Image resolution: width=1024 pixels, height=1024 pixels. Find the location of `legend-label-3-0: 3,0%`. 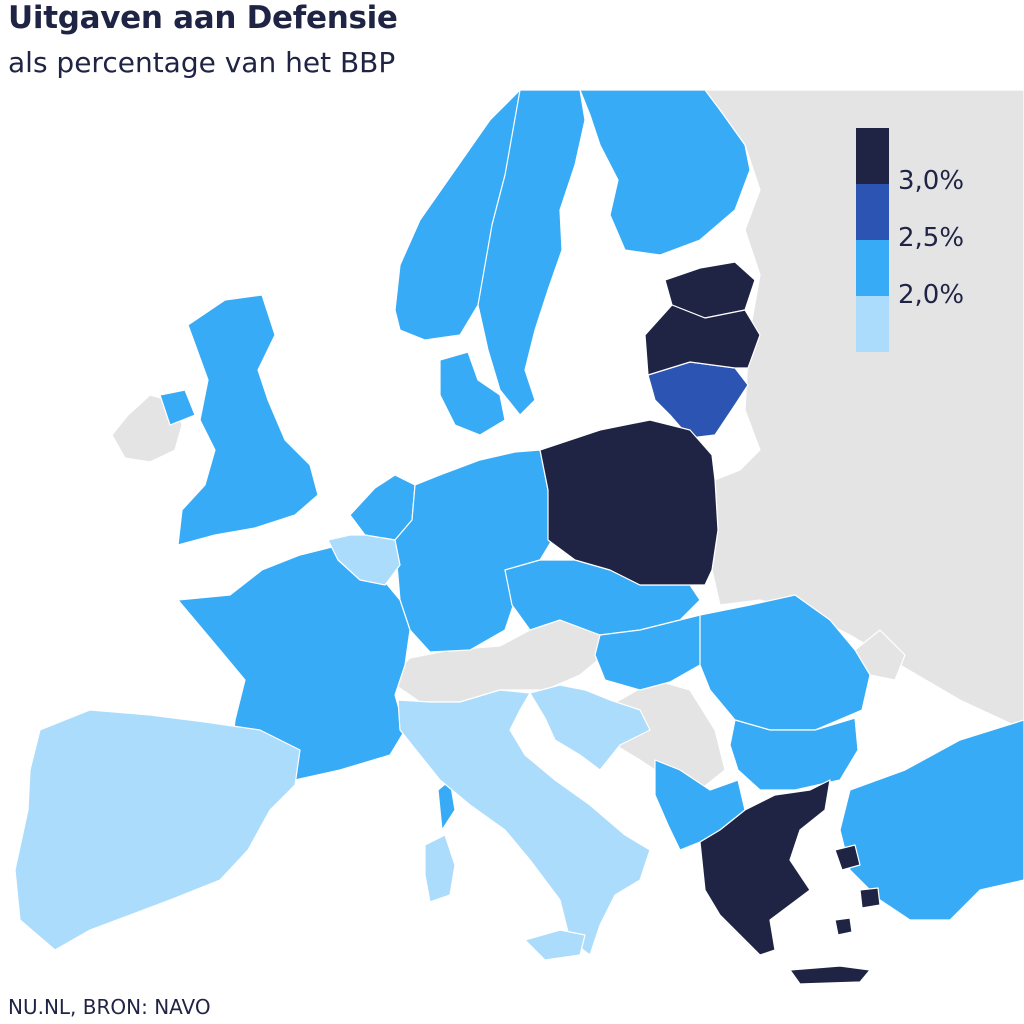

legend-label-3-0: 3,0% is located at coordinates (931, 181).